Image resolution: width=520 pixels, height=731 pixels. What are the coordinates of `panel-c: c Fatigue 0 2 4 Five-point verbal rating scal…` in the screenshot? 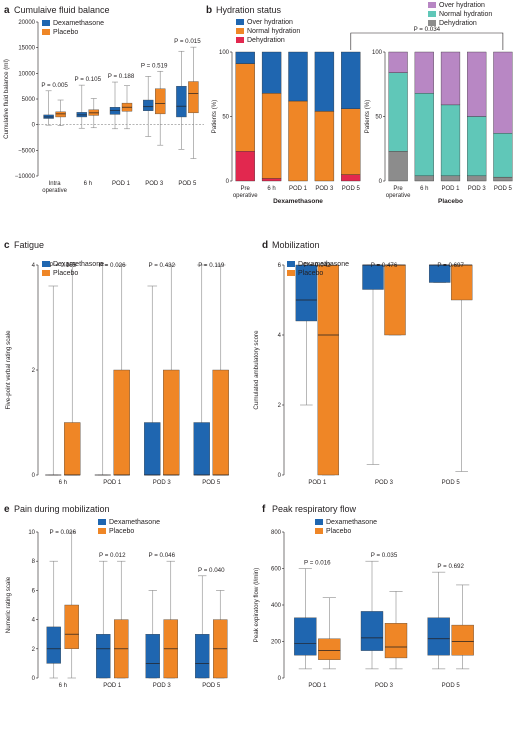 It's located at (116, 363).